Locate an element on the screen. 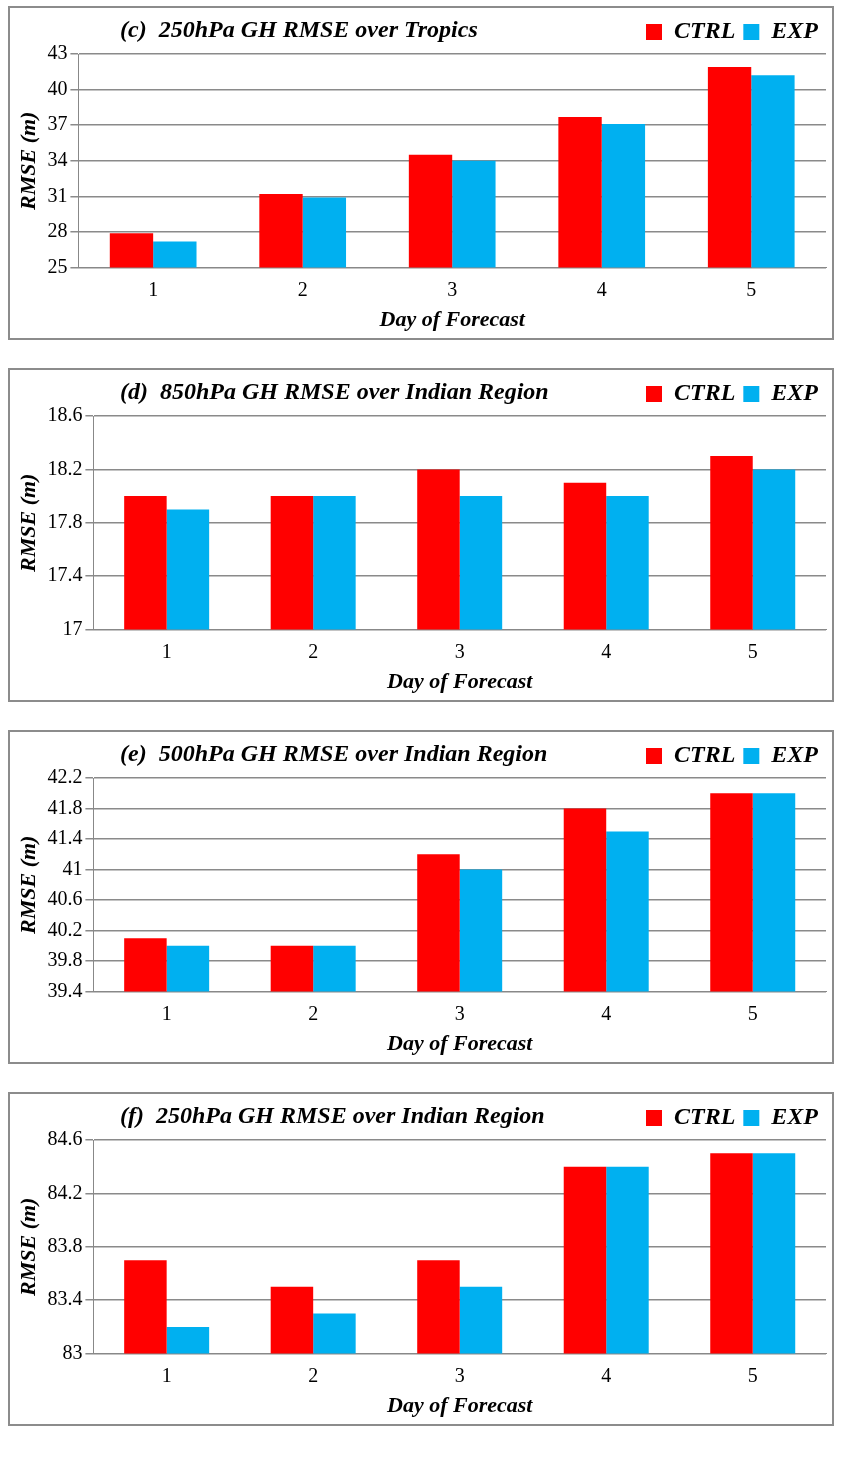 This screenshot has width=842, height=1467. chart-title: (e) 500hPa GH RMSE over Indian Region is located at coordinates (334, 753).